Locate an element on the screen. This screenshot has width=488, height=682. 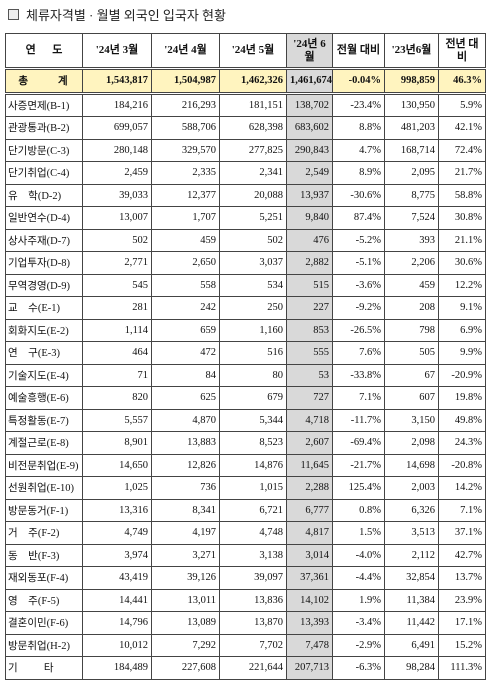
row-label: 관광통과(B-2) is located at coordinates (44, 128).